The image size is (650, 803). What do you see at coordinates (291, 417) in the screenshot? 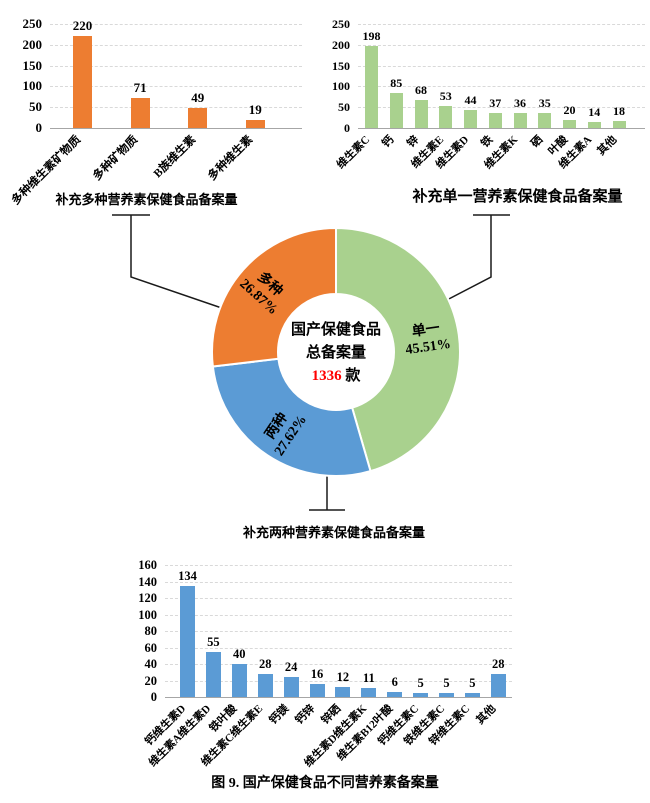
I see `donut-slice-两种` at bounding box center [291, 417].